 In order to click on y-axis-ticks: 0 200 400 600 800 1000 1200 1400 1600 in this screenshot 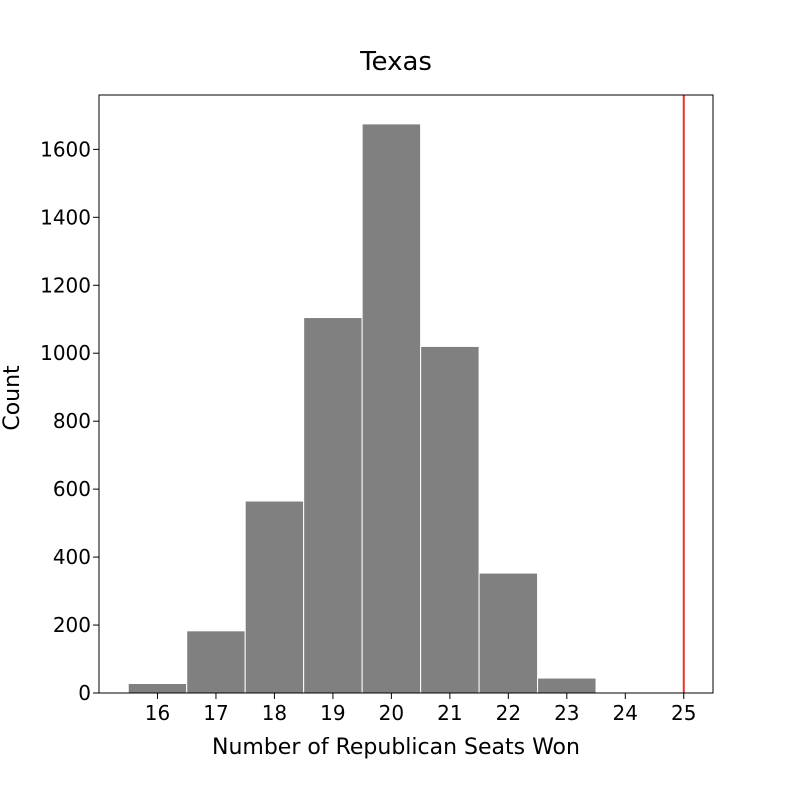, I will do `click(69, 421)`.